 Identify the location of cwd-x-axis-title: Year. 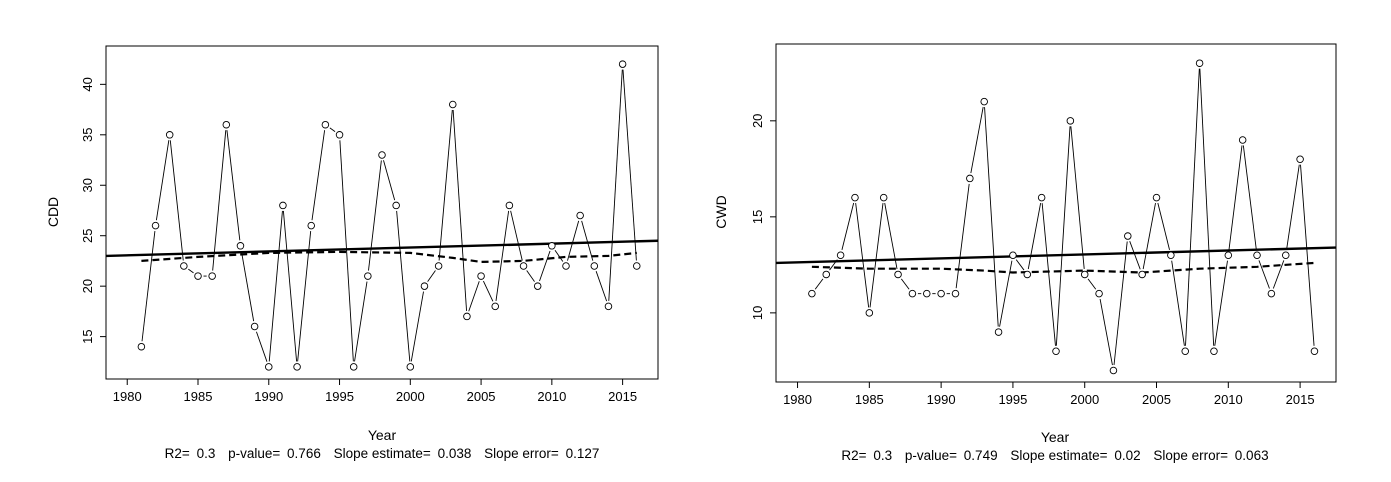
(1055, 437).